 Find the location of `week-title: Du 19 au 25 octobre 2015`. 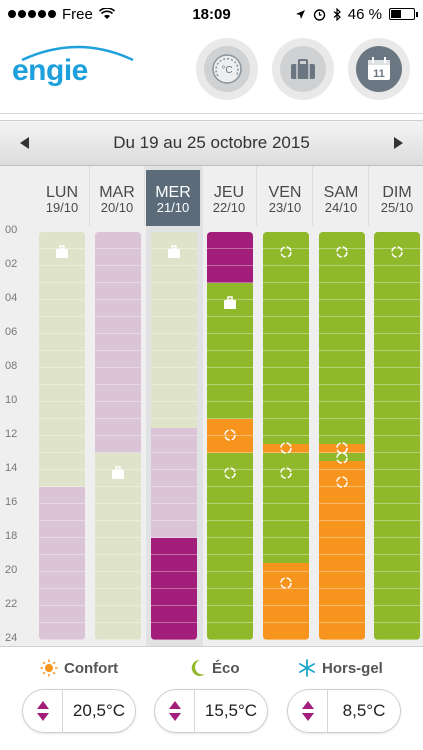

week-title: Du 19 au 25 octobre 2015 is located at coordinates (211, 142).